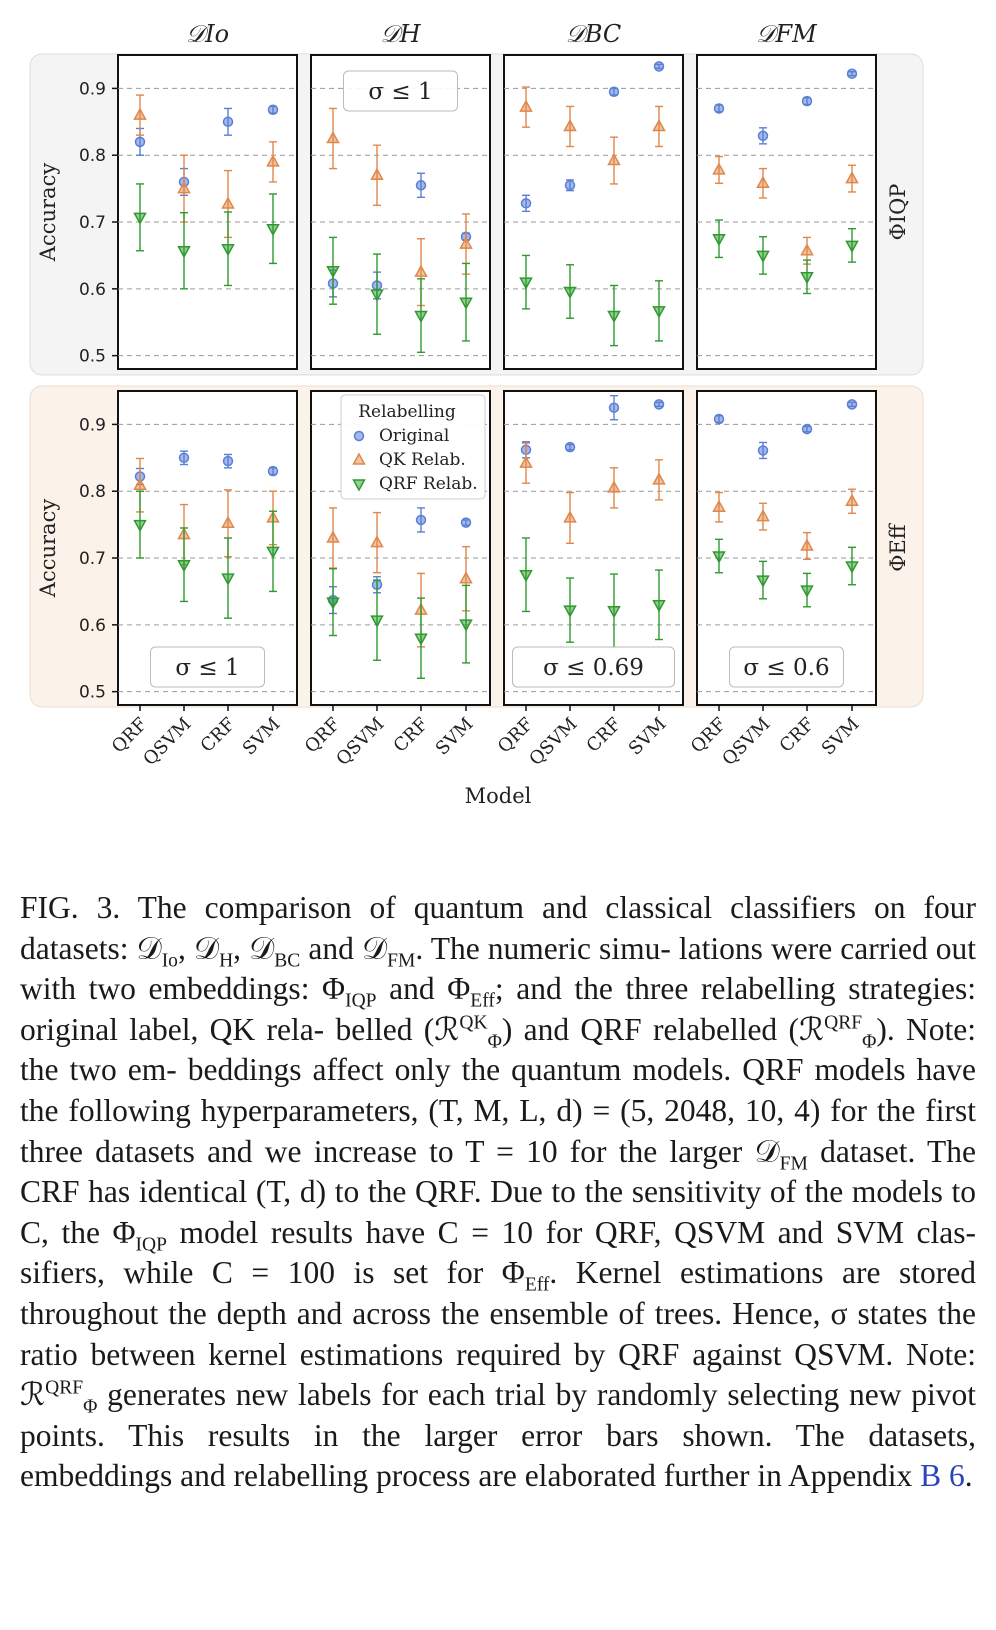 The width and height of the screenshot is (996, 1630). I want to click on legend-entry: QRF Relab., so click(428, 484).